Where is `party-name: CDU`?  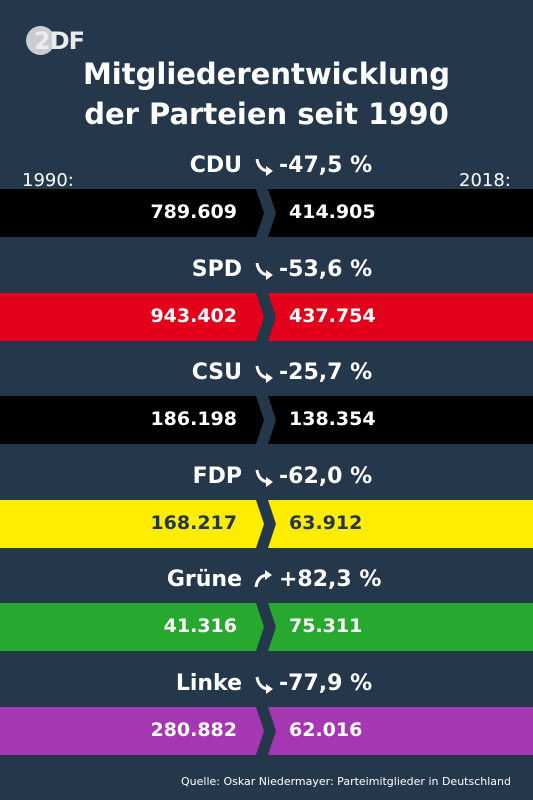 party-name: CDU is located at coordinates (215, 165).